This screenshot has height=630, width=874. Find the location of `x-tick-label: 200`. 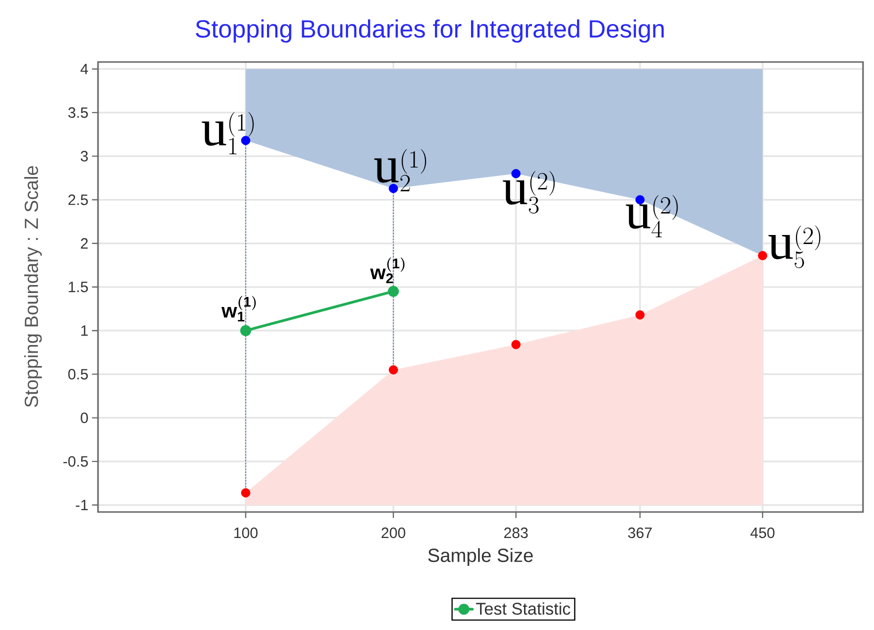

x-tick-label: 200 is located at coordinates (394, 533).